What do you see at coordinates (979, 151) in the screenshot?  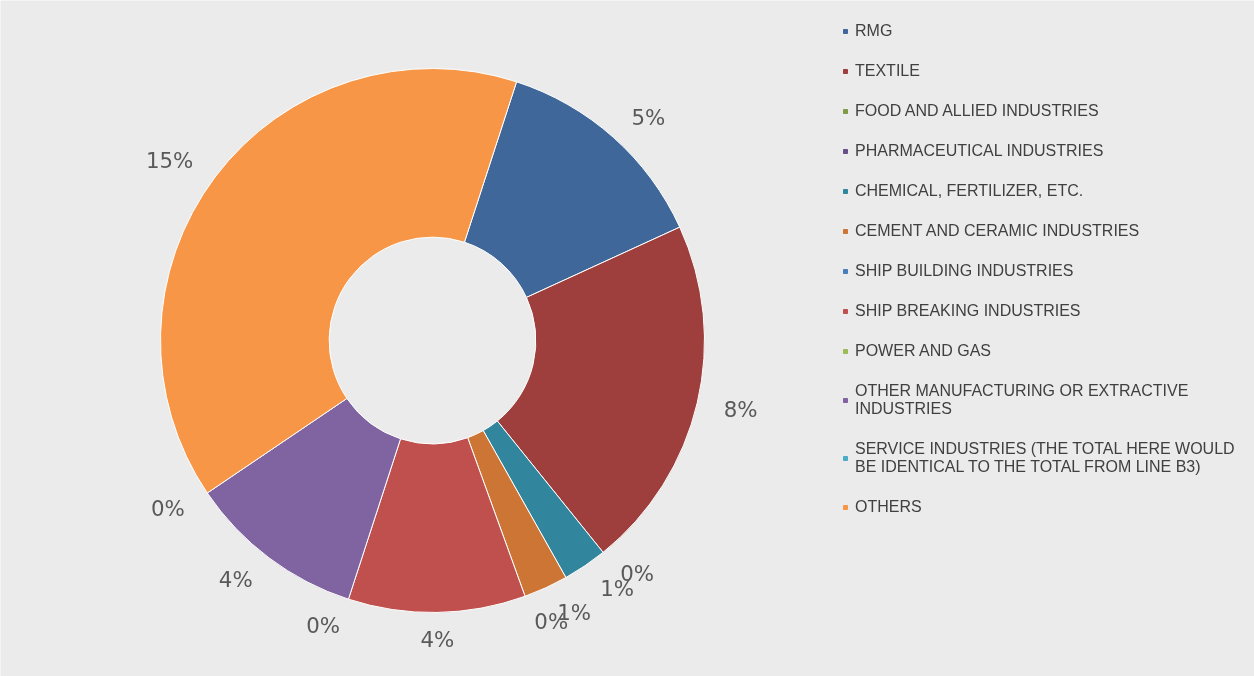 I see `legend-label: PHARMACEUTICAL INDUSTRIES` at bounding box center [979, 151].